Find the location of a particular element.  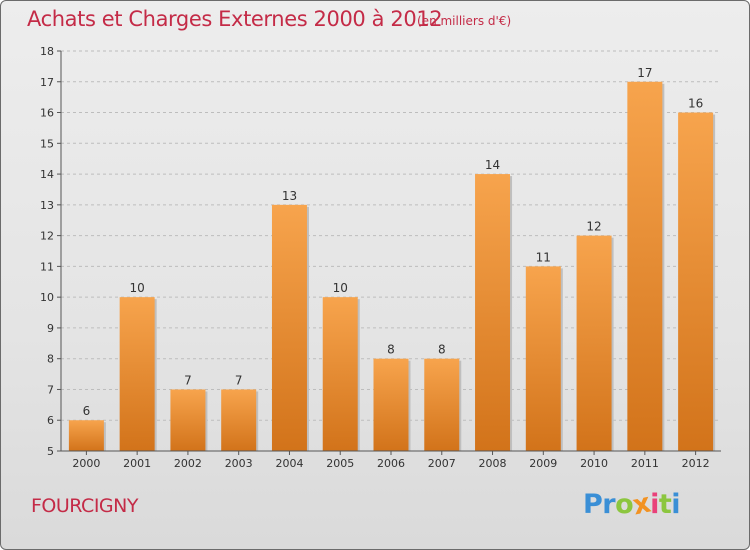

proxiti-logo: Proxiti is located at coordinates (632, 505).